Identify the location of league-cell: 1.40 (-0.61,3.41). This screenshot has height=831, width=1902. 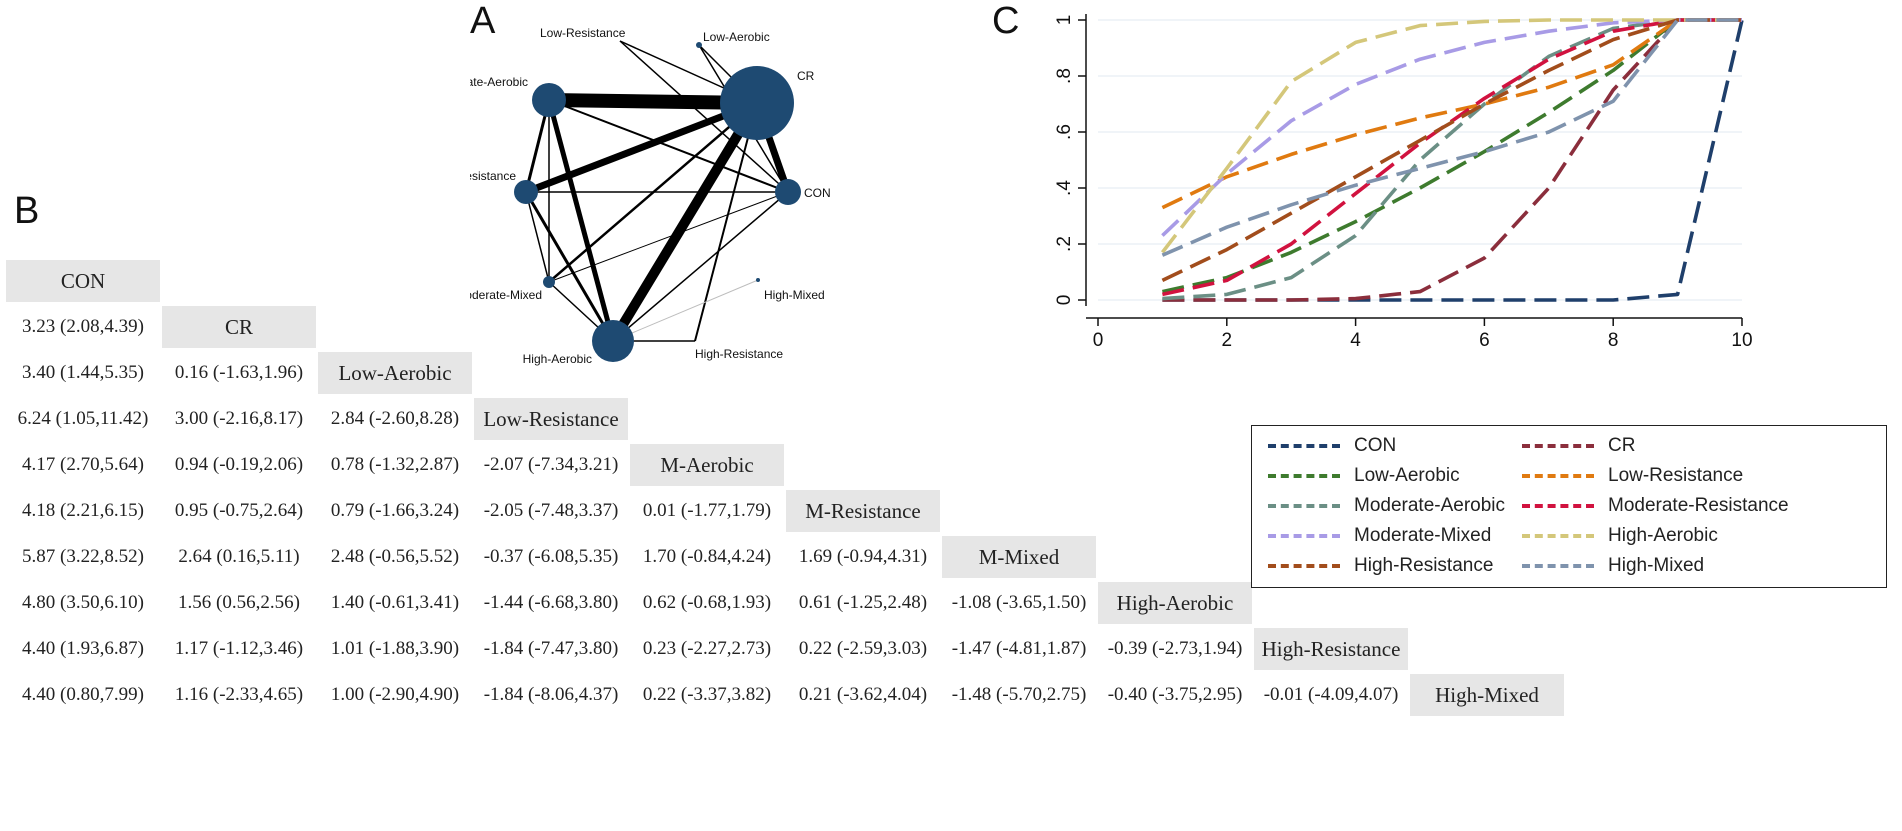
(395, 602).